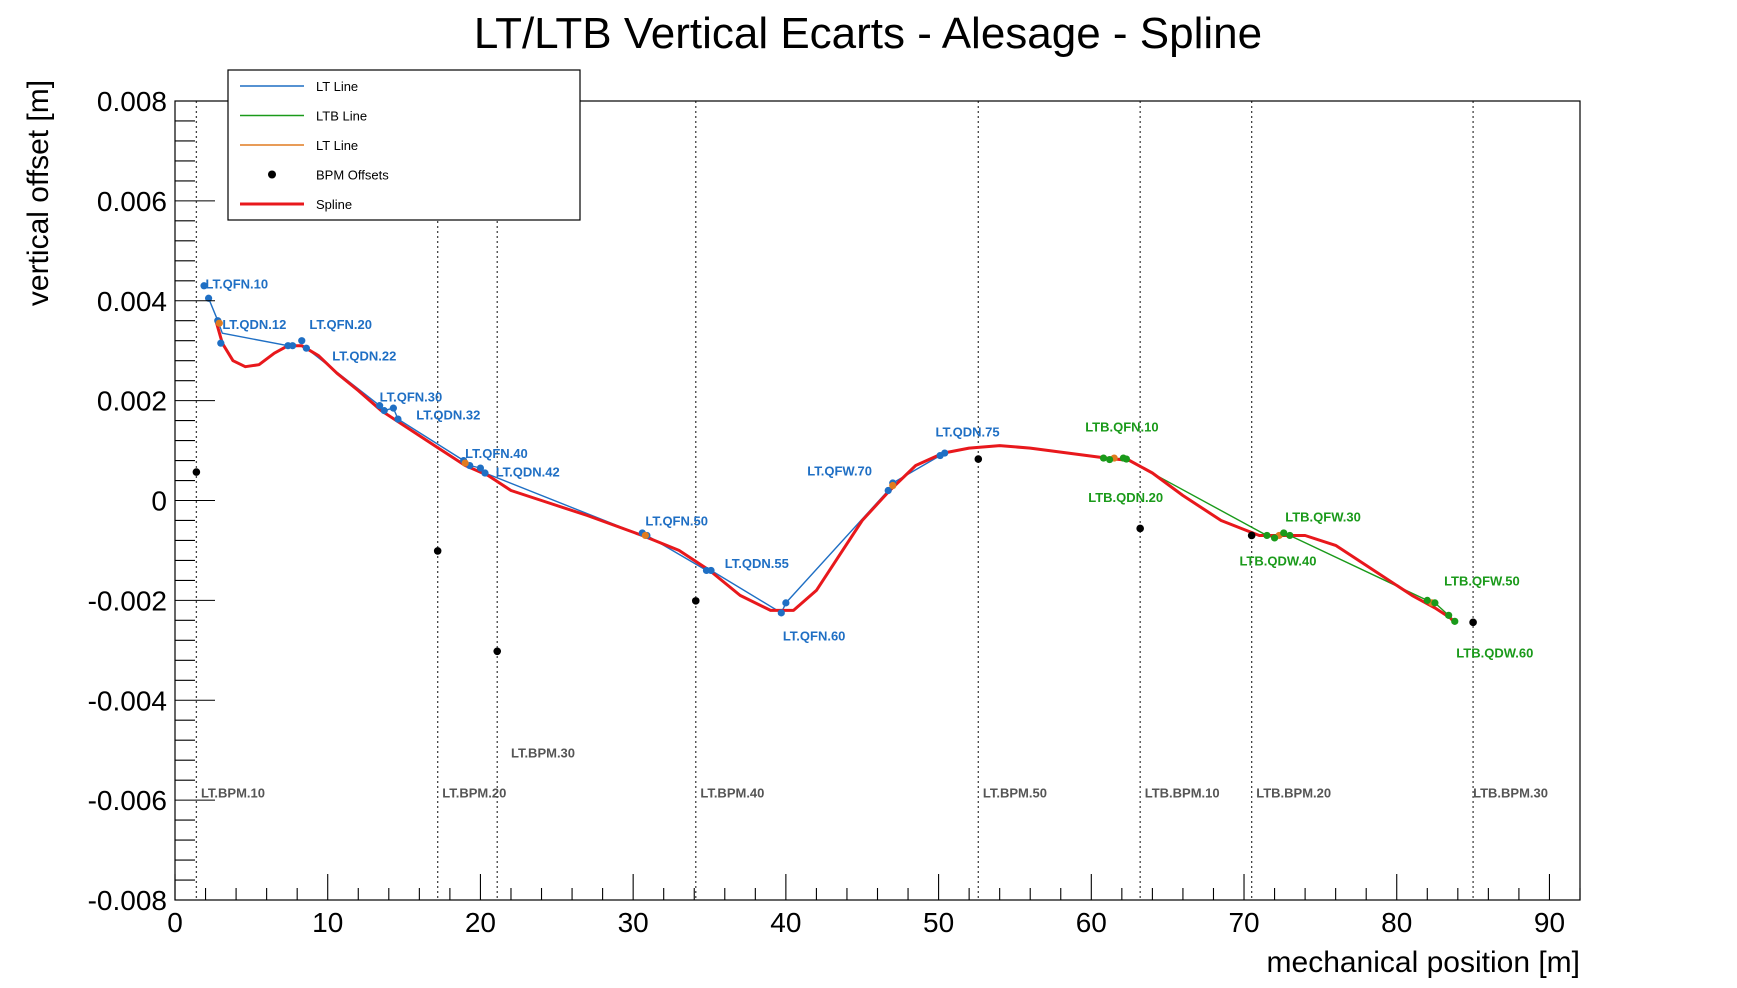 The width and height of the screenshot is (1737, 988). Describe the element at coordinates (127, 800) in the screenshot. I see `y-tick-label: -0.006` at that location.